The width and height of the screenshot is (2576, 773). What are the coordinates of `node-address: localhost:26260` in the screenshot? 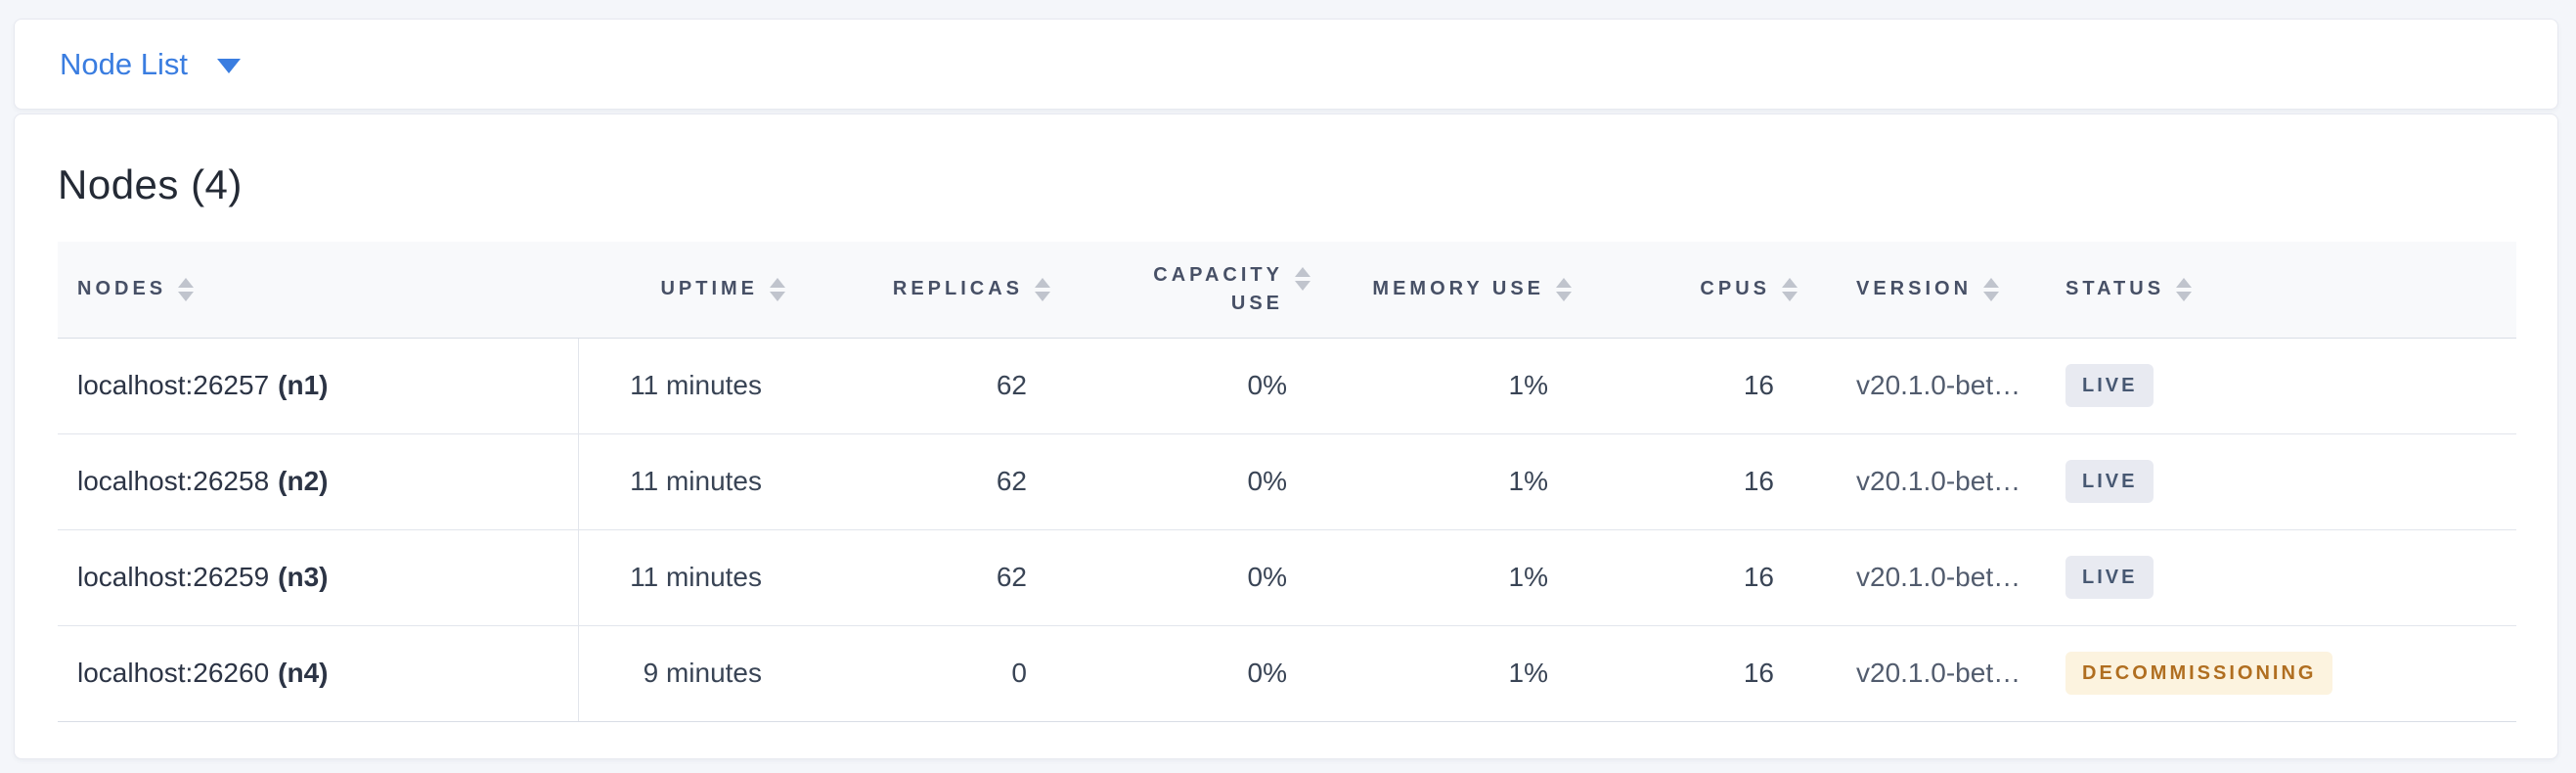 It's located at (173, 673).